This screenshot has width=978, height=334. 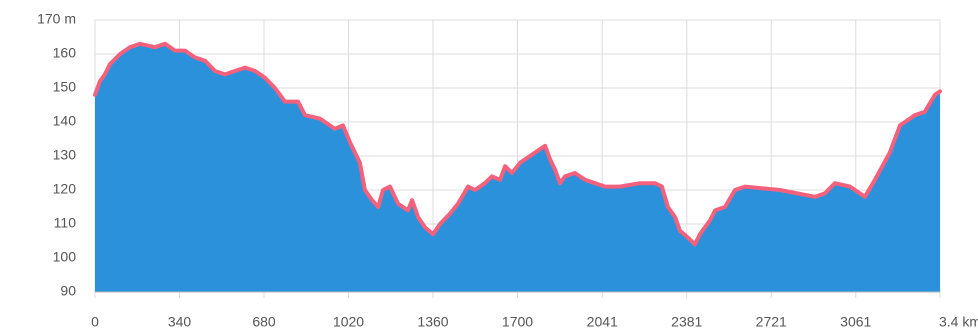 I want to click on y-tick-label: 130, so click(x=65, y=155).